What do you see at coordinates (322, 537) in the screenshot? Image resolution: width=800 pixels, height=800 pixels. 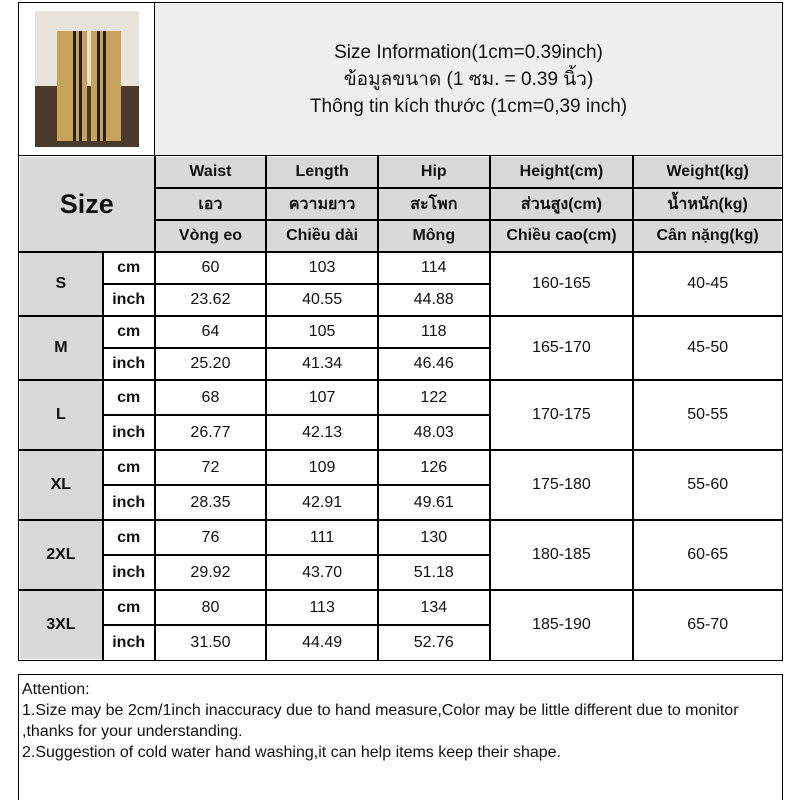 I see `cm-value: 111` at bounding box center [322, 537].